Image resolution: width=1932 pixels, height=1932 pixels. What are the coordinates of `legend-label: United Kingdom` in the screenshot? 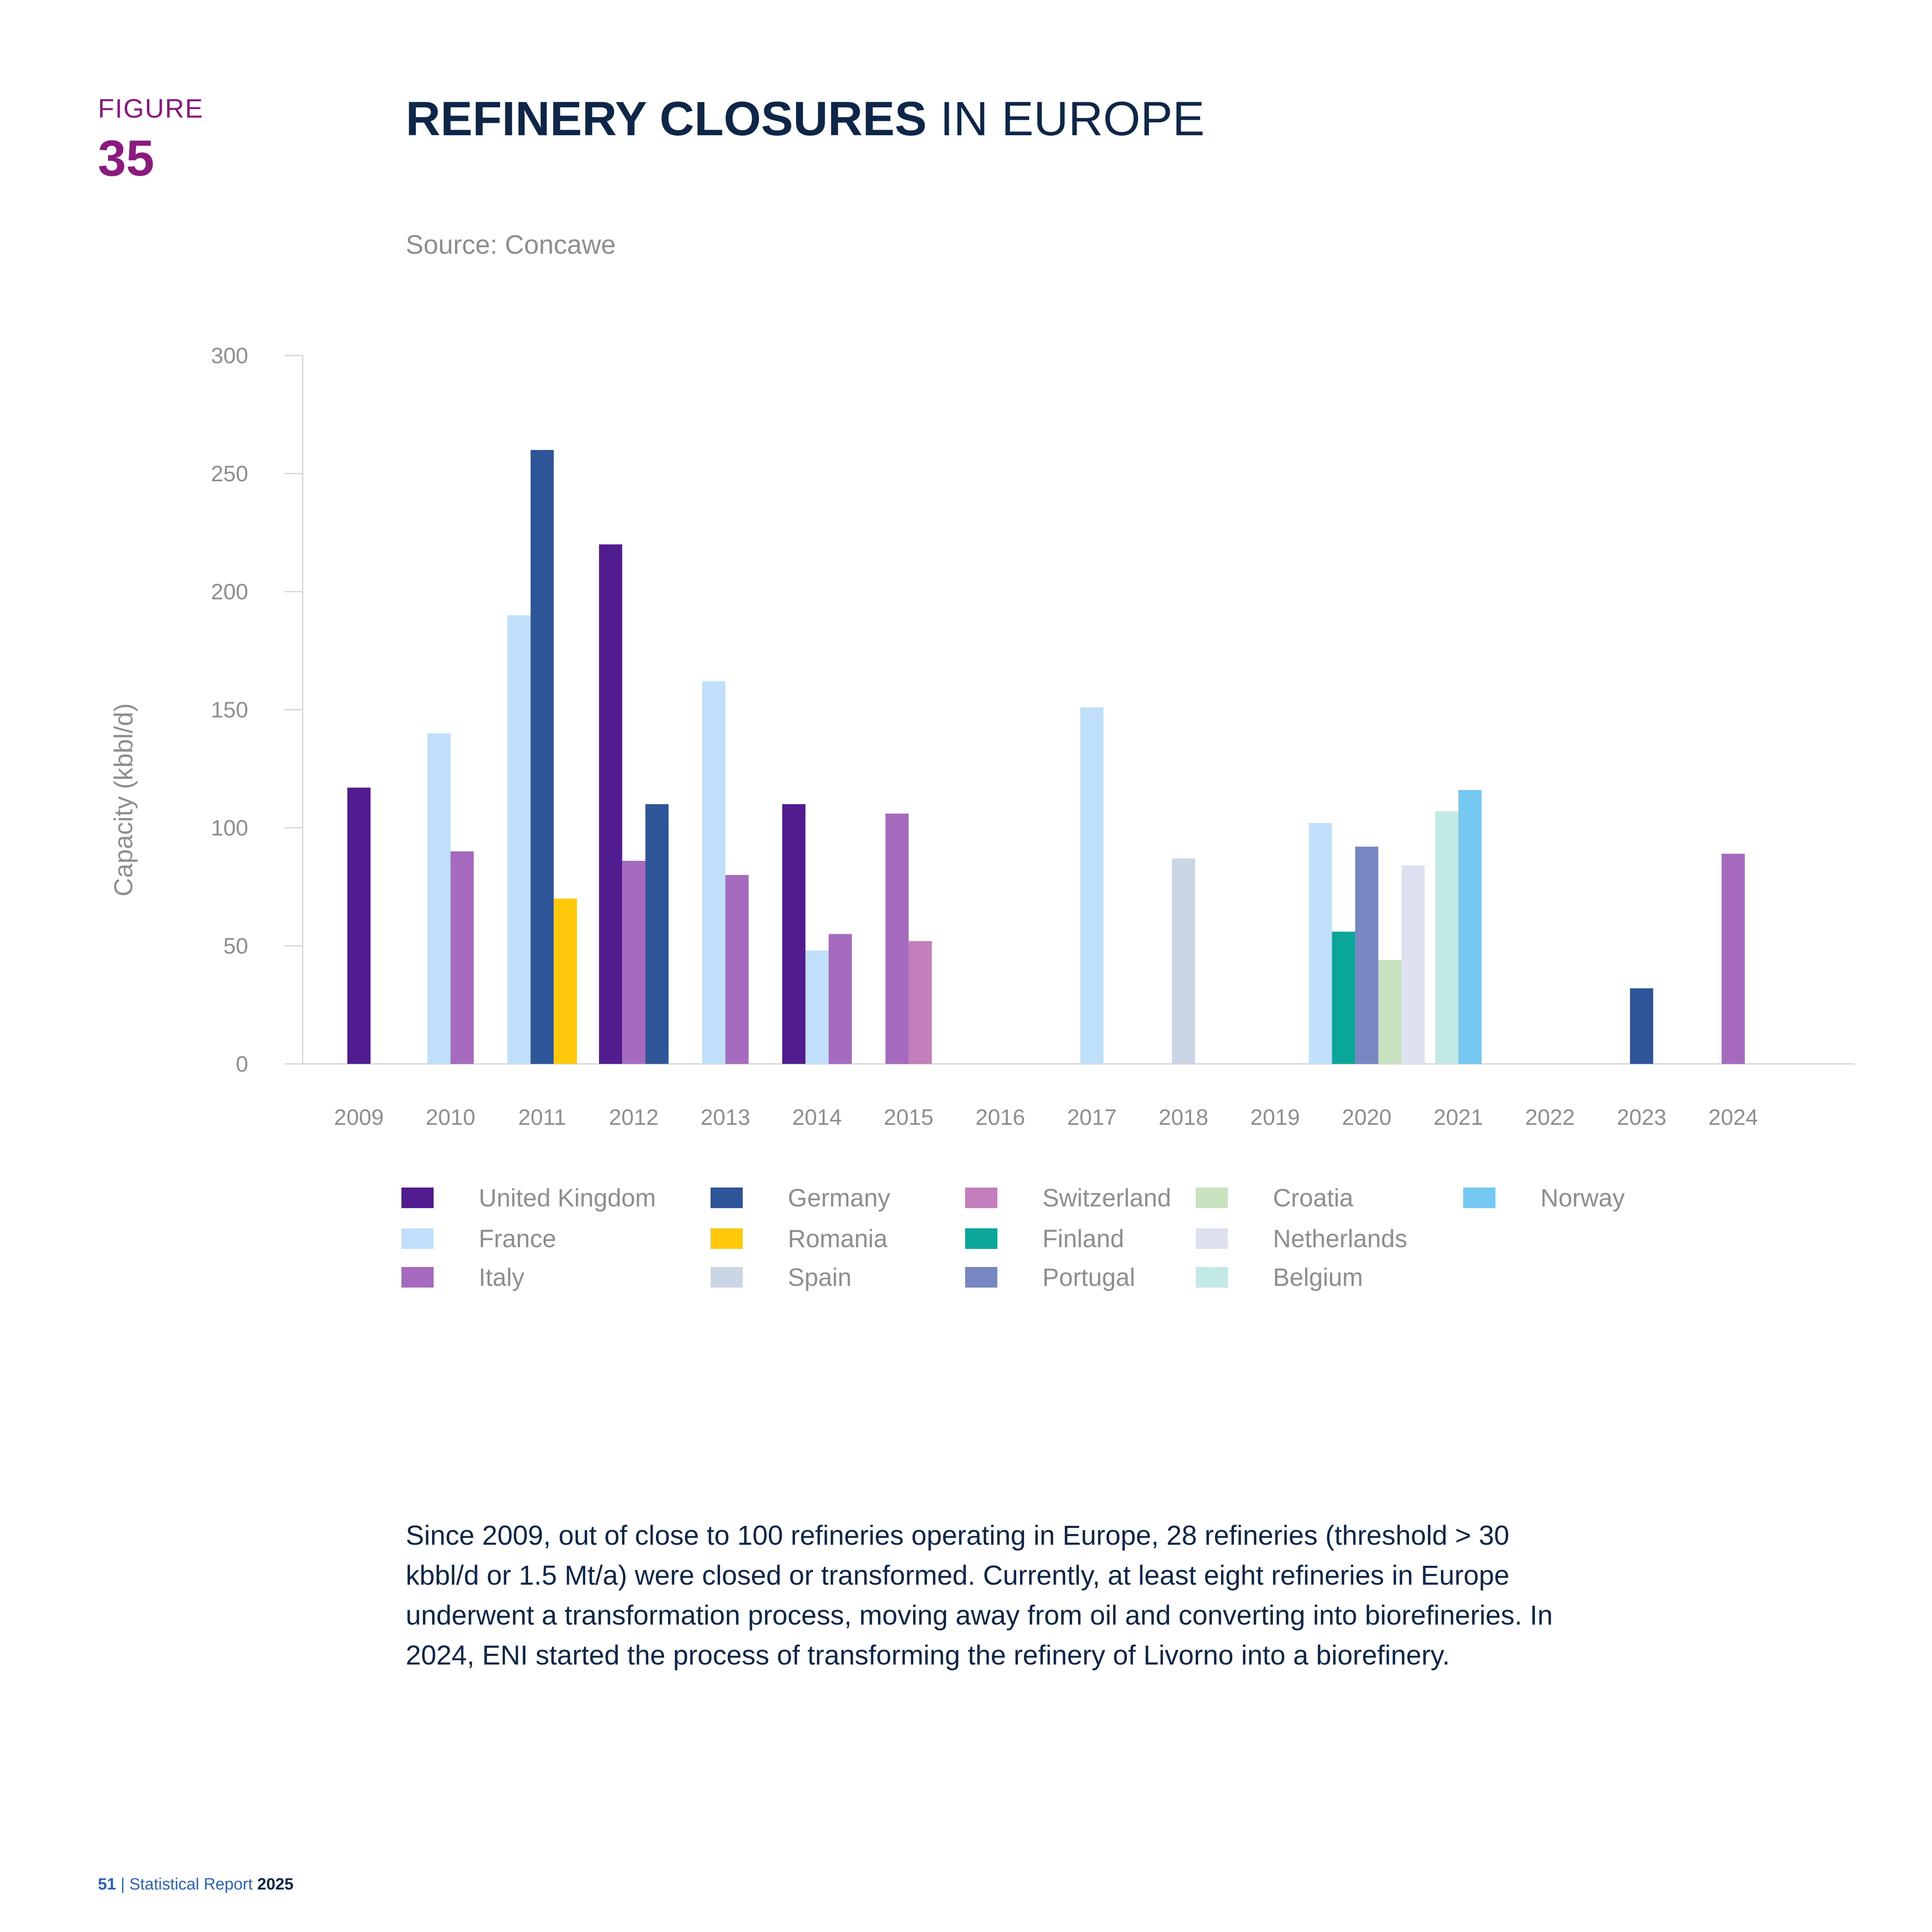 It's located at (567, 1198).